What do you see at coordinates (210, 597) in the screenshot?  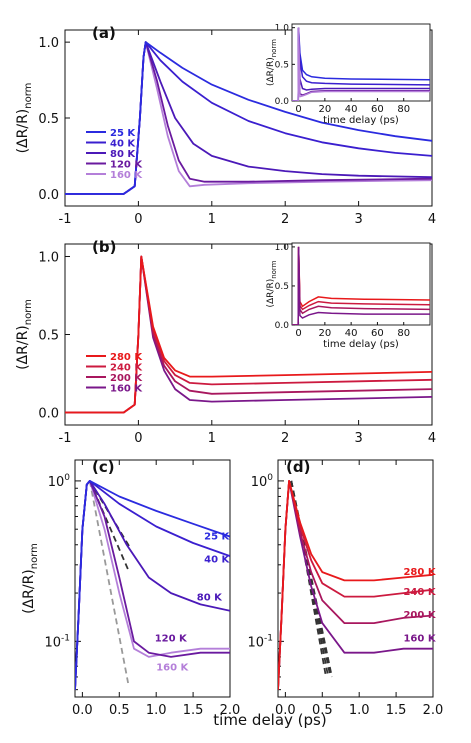 I see `series-label: 80 K` at bounding box center [210, 597].